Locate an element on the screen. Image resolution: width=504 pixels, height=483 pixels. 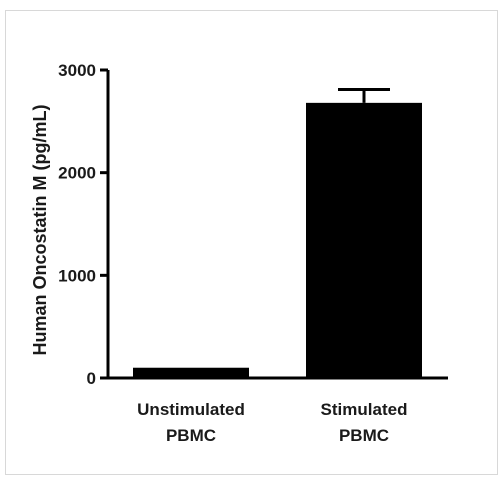
y-ticks: 0 1000 2000 3000 is located at coordinates (83, 224).